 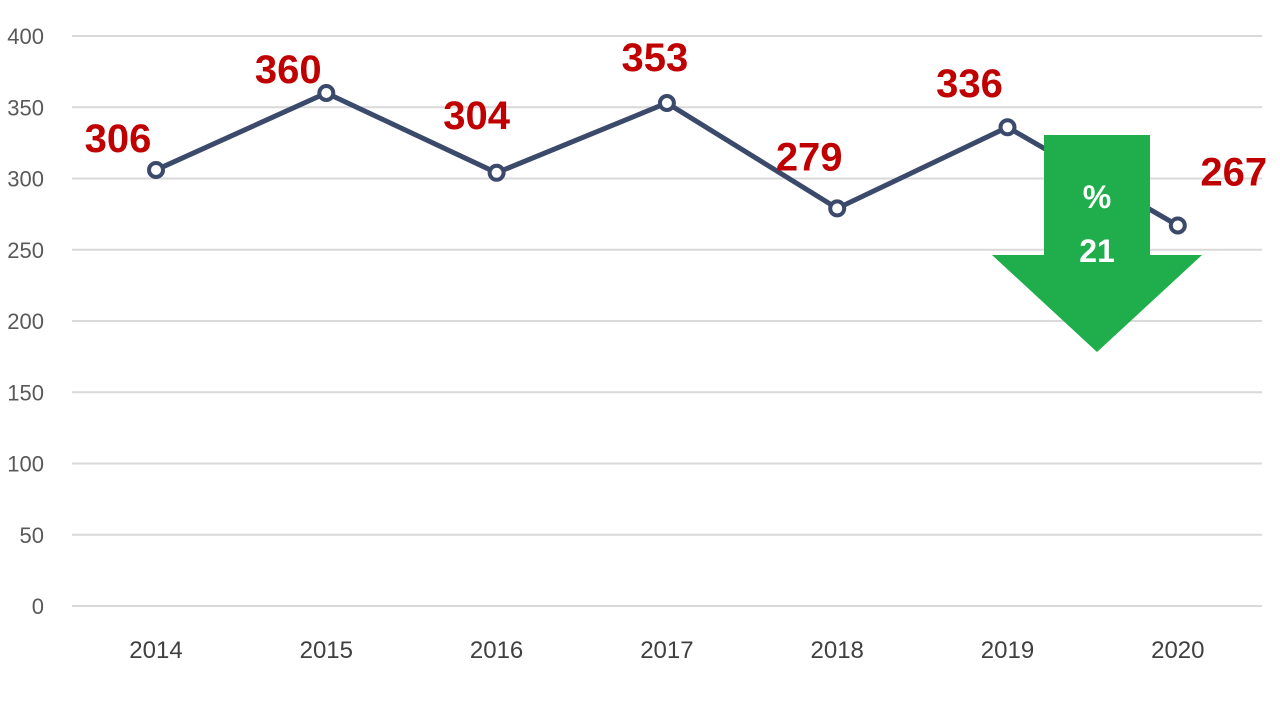 I want to click on y-tick-label: 150, so click(x=25, y=392).